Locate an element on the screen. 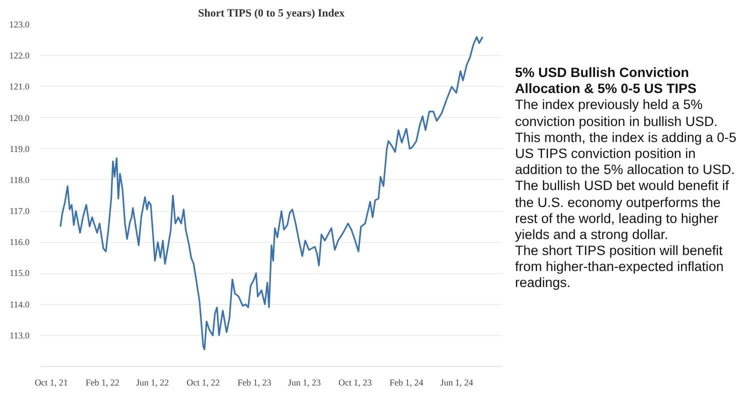 The width and height of the screenshot is (748, 418). chart-title: Short TIPS (0 to 5 years) Index is located at coordinates (272, 14).